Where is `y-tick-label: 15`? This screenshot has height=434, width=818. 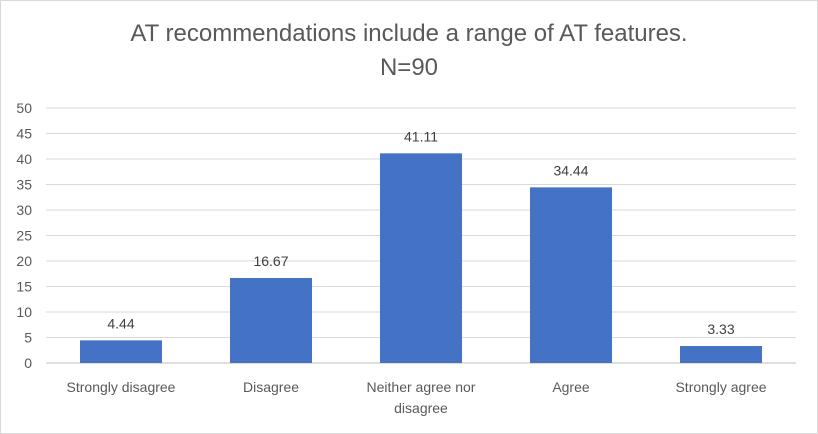 y-tick-label: 15 is located at coordinates (24, 287).